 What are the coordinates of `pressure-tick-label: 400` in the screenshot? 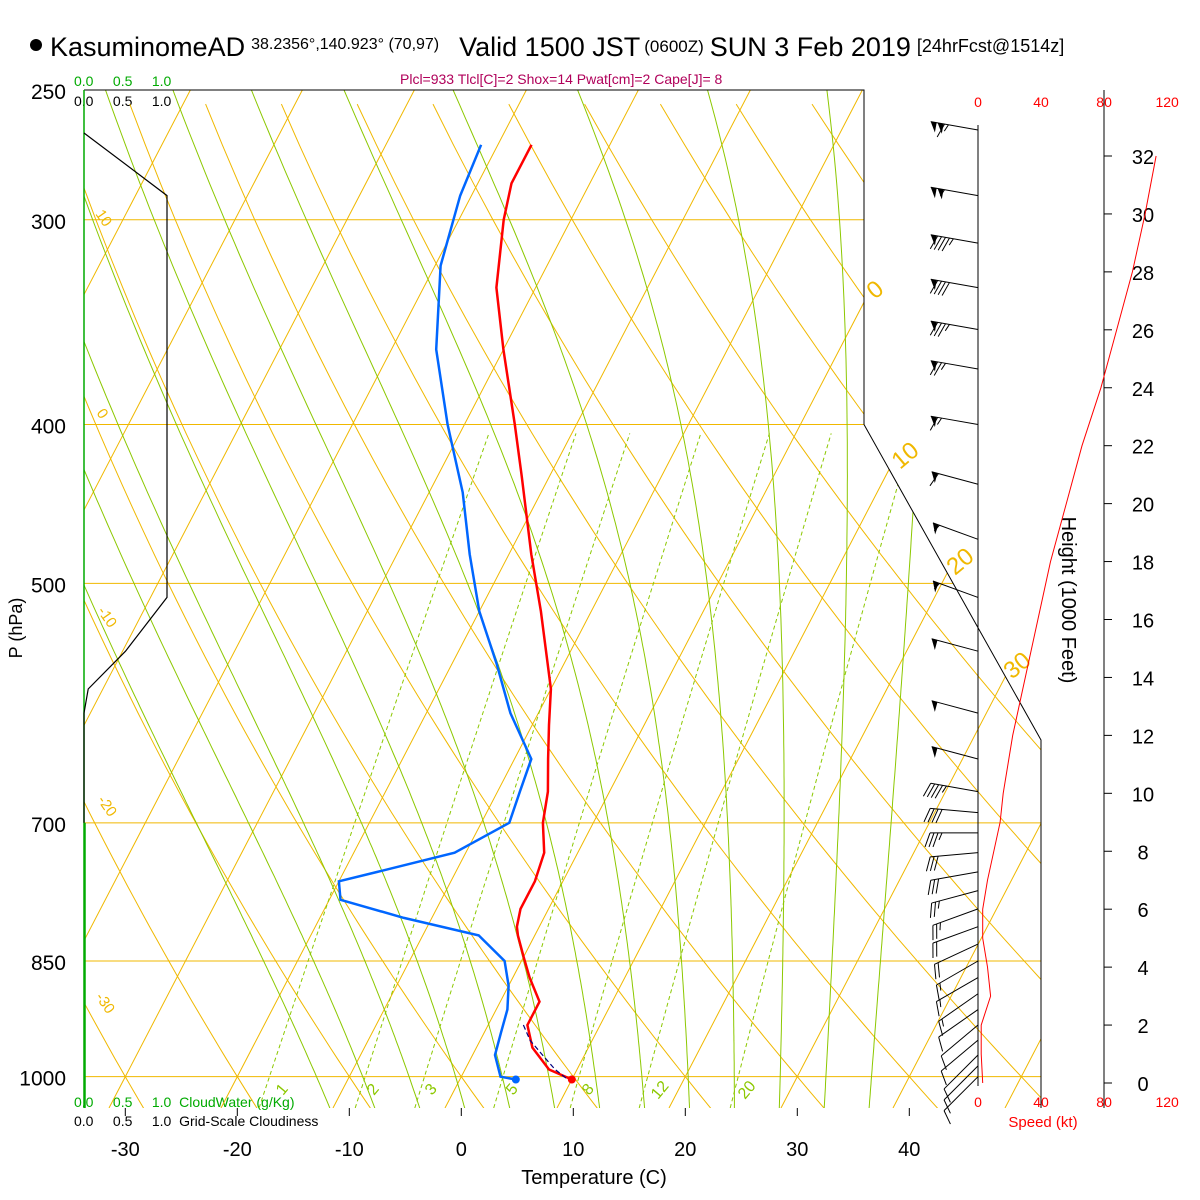 It's located at (48, 427).